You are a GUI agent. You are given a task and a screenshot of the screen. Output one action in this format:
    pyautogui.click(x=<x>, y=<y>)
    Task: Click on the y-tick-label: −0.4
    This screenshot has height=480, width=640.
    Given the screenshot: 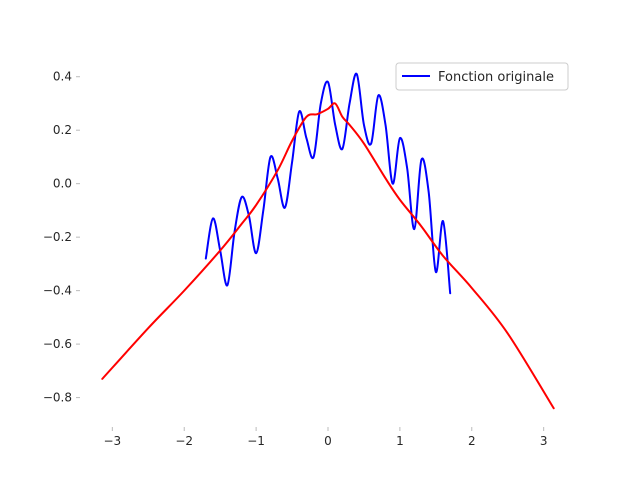 What is the action you would take?
    pyautogui.click(x=57, y=291)
    